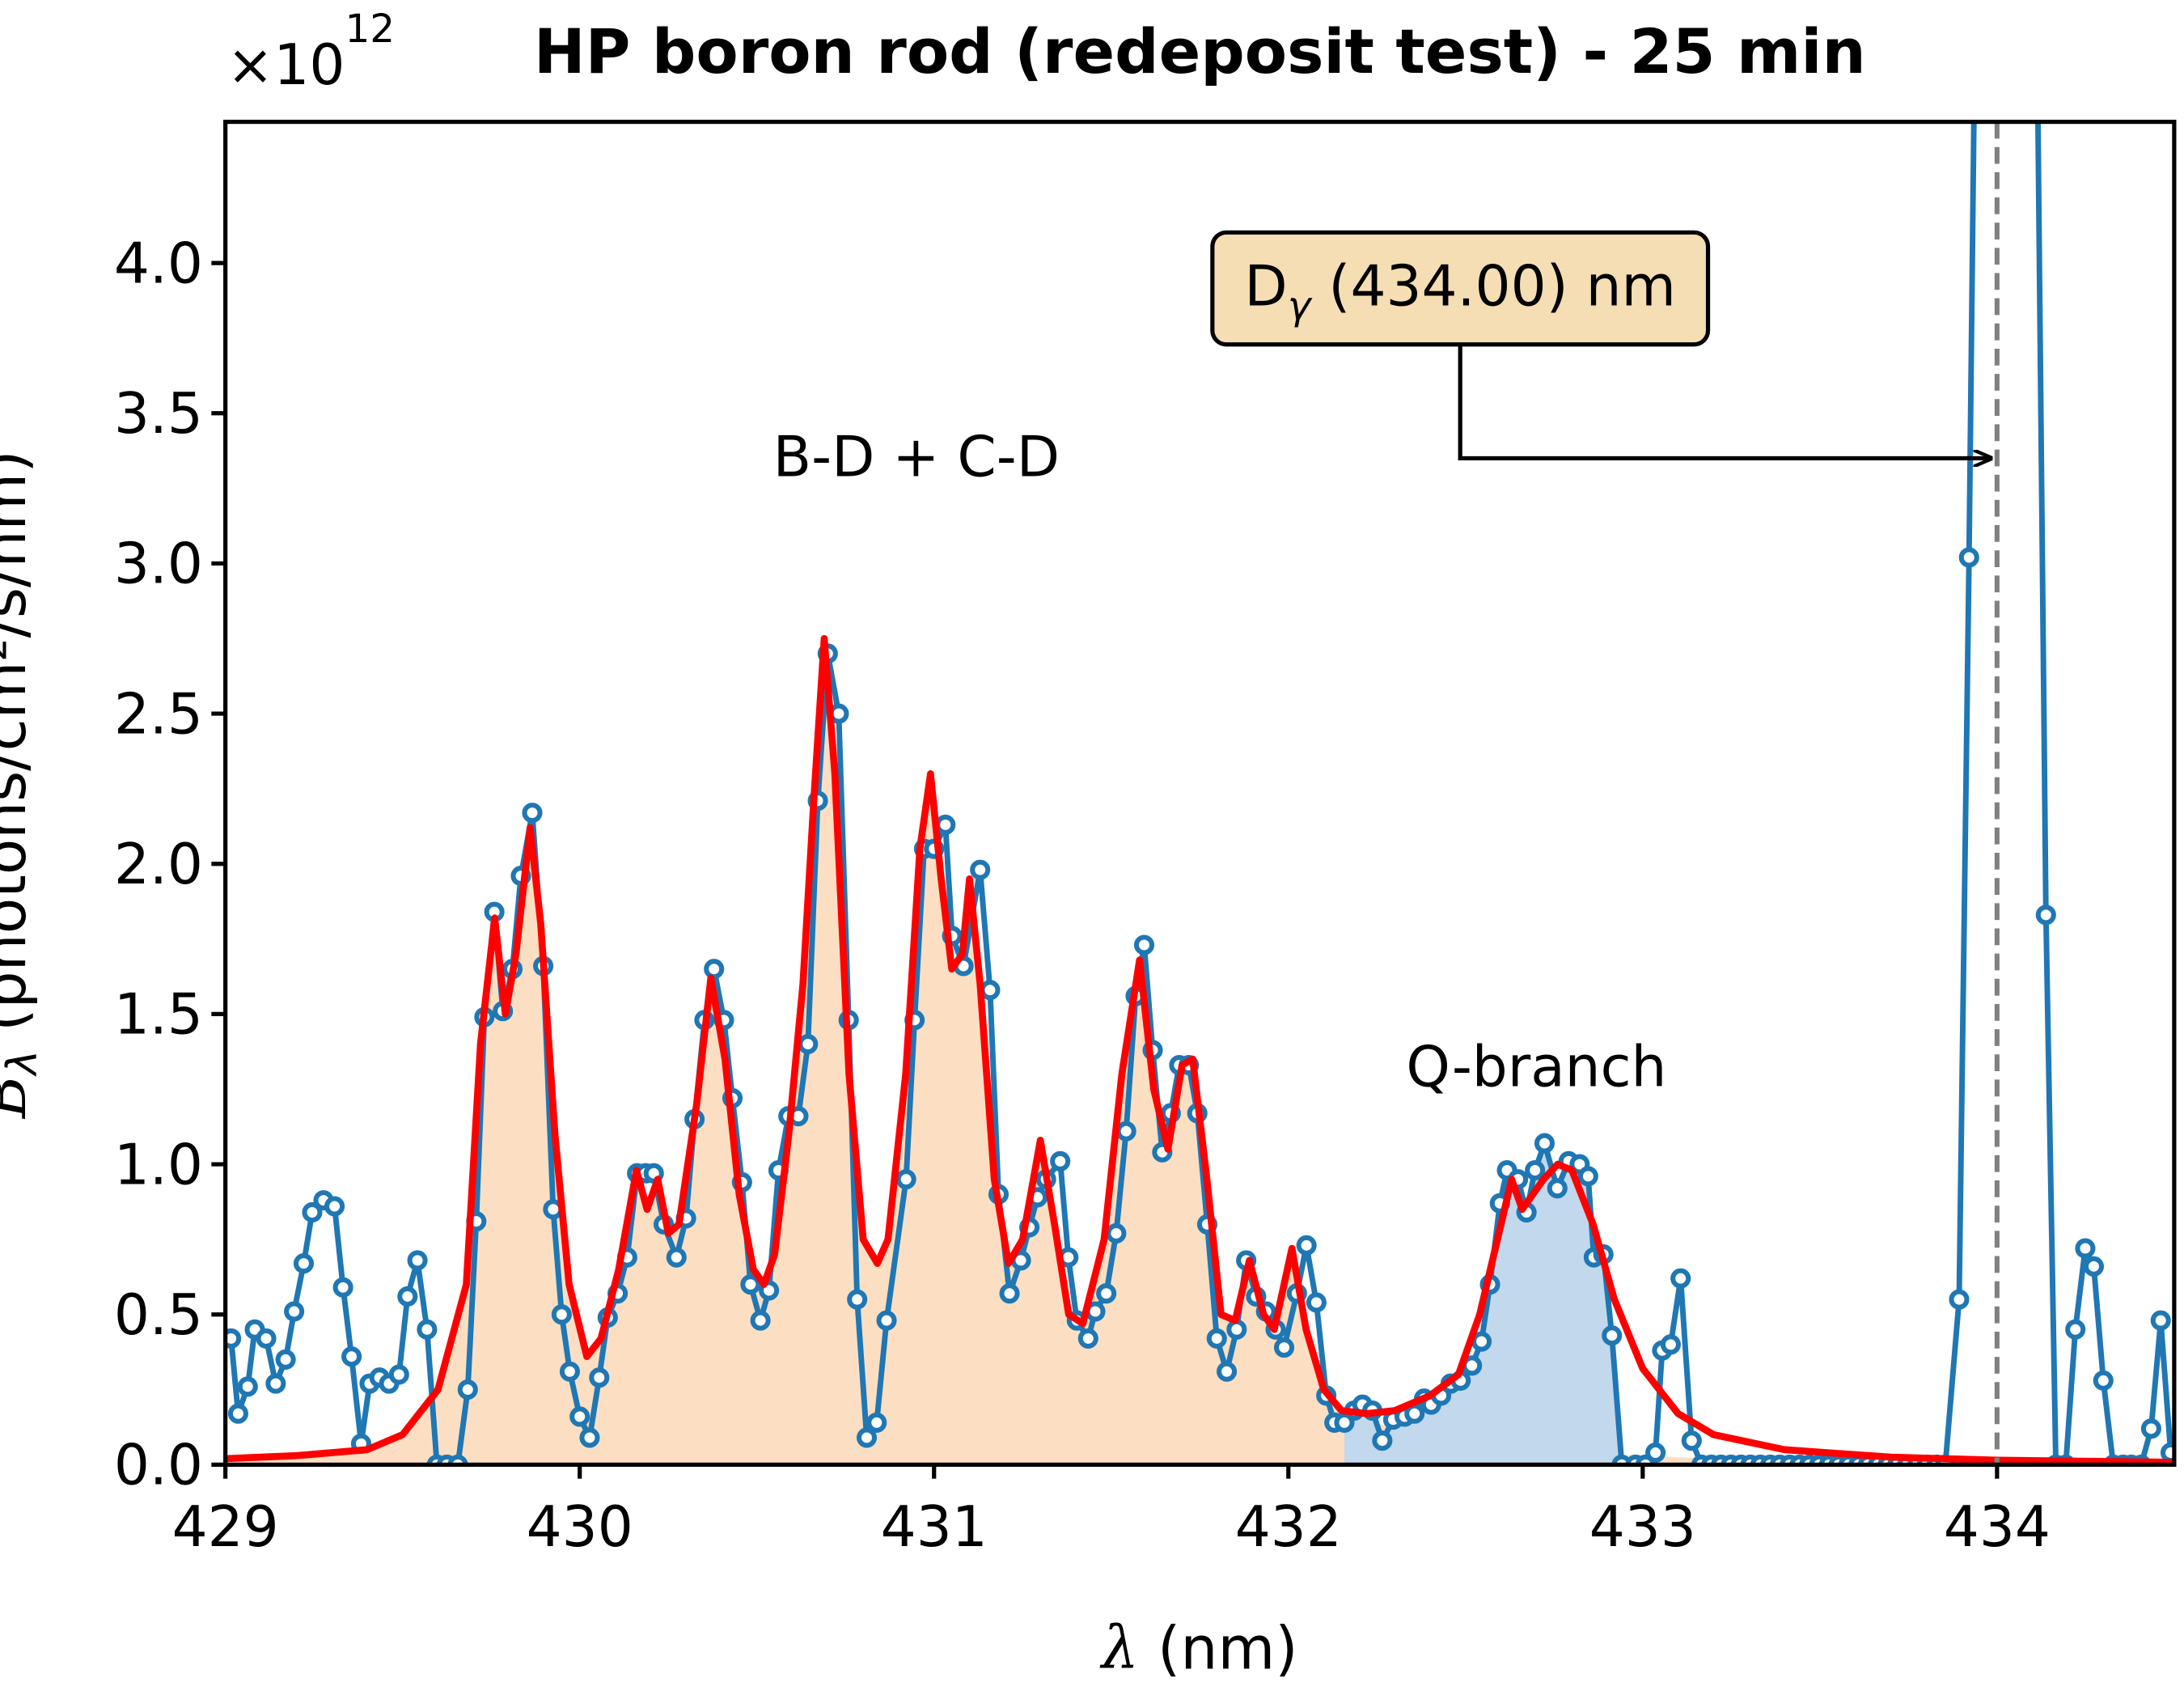 This screenshot has height=1699, width=2184. I want to click on x-tick-label: 430, so click(580, 1527).